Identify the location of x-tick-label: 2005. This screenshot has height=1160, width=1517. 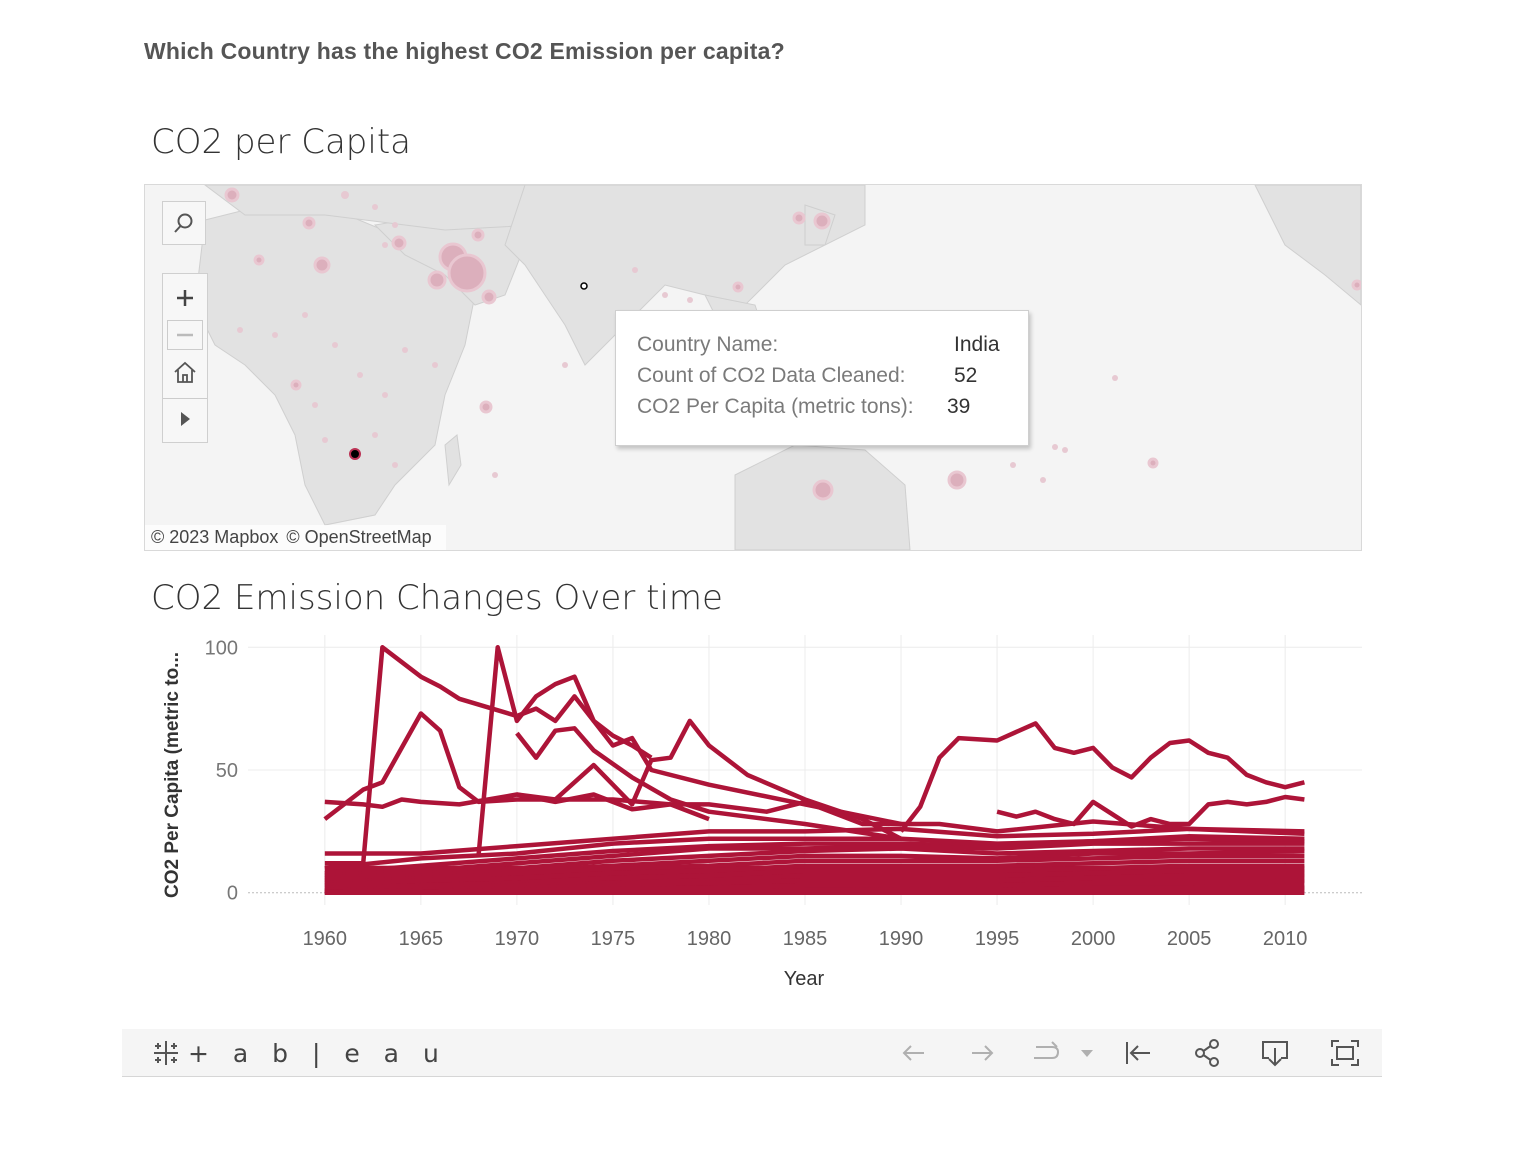
(1189, 939).